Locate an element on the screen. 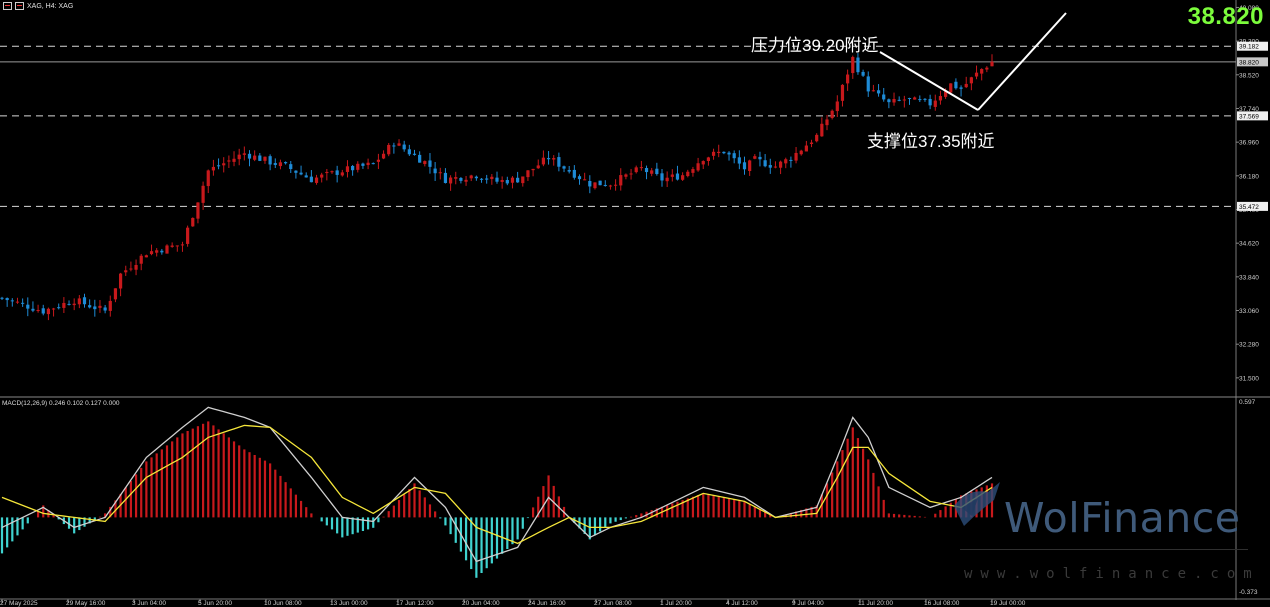 This screenshot has height=607, width=1270. x-tick-label: 27 Jun 08:00 is located at coordinates (613, 603).